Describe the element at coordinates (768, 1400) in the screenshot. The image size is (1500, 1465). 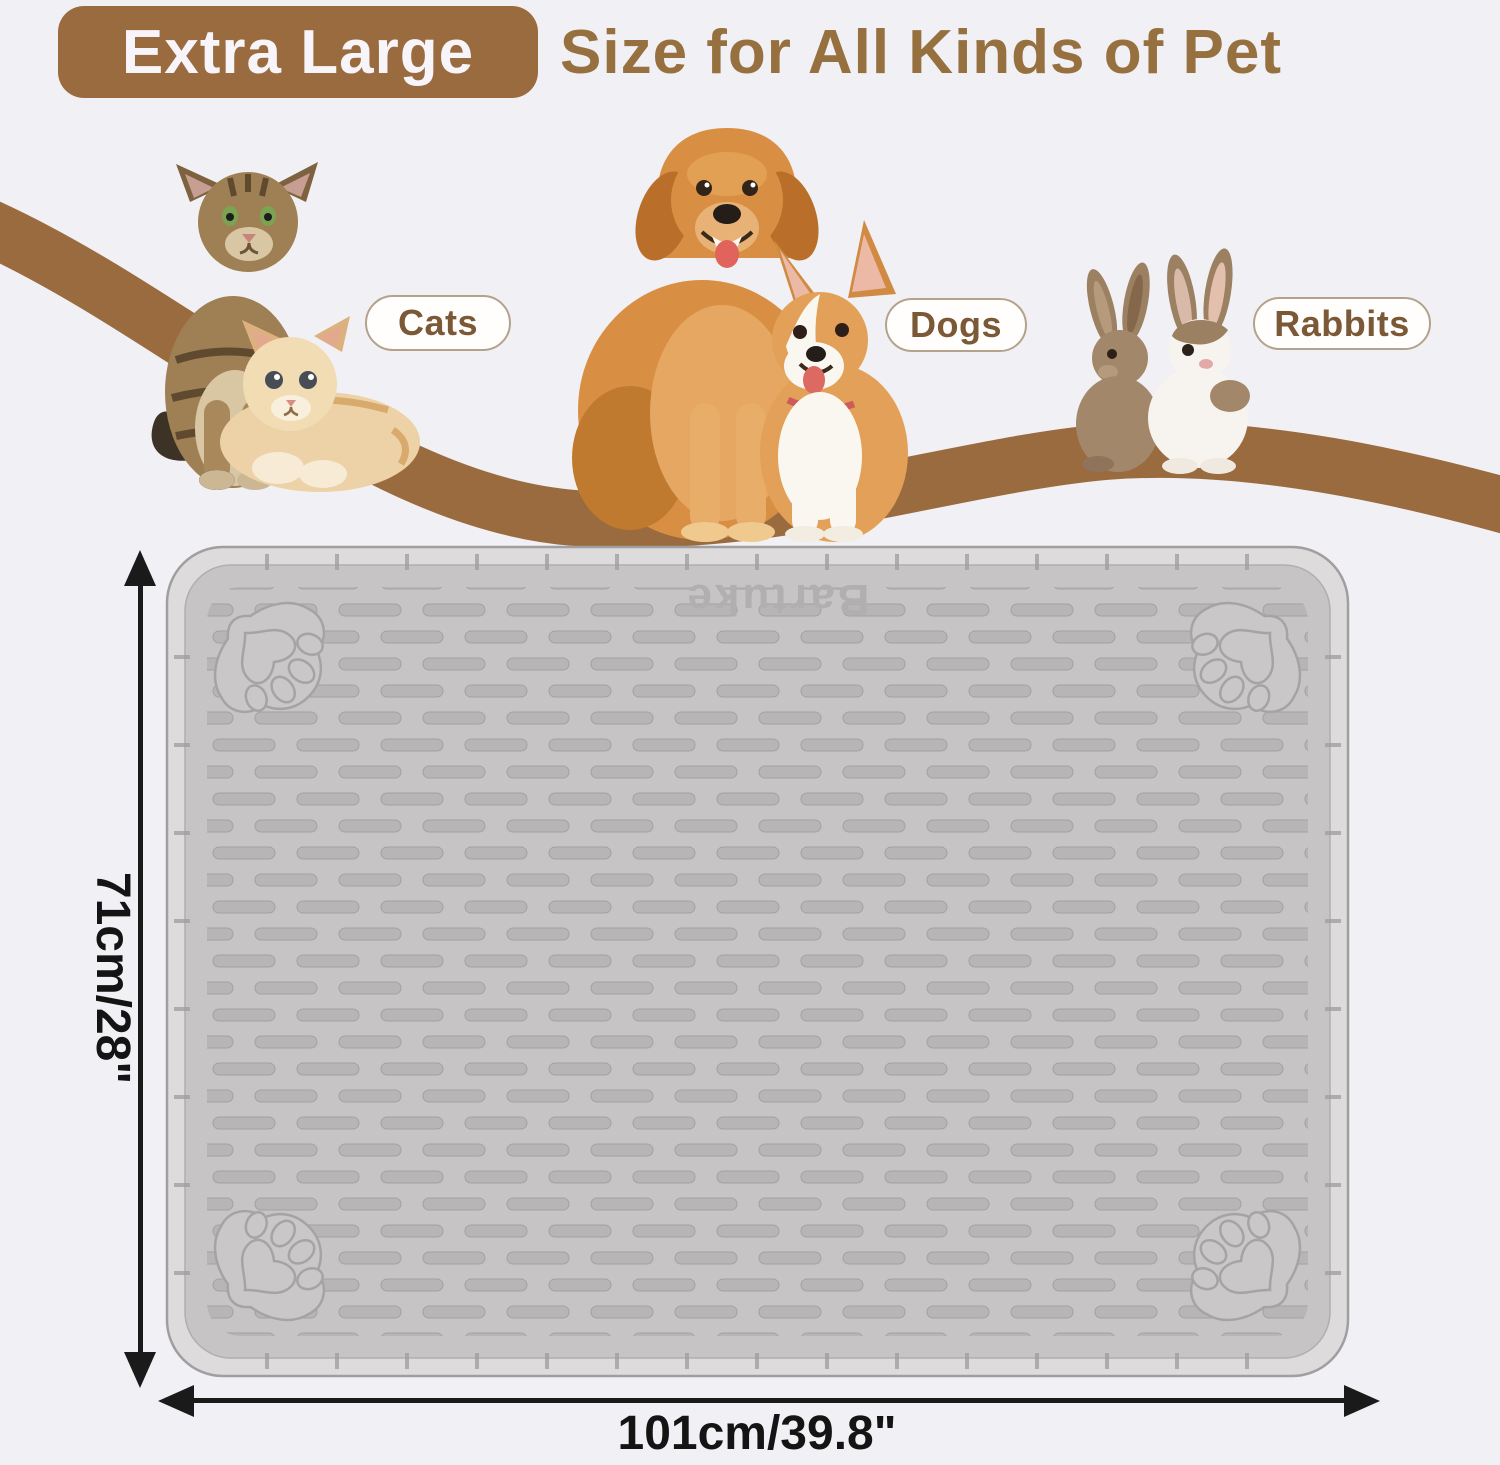
I see `width-dimension-line` at that location.